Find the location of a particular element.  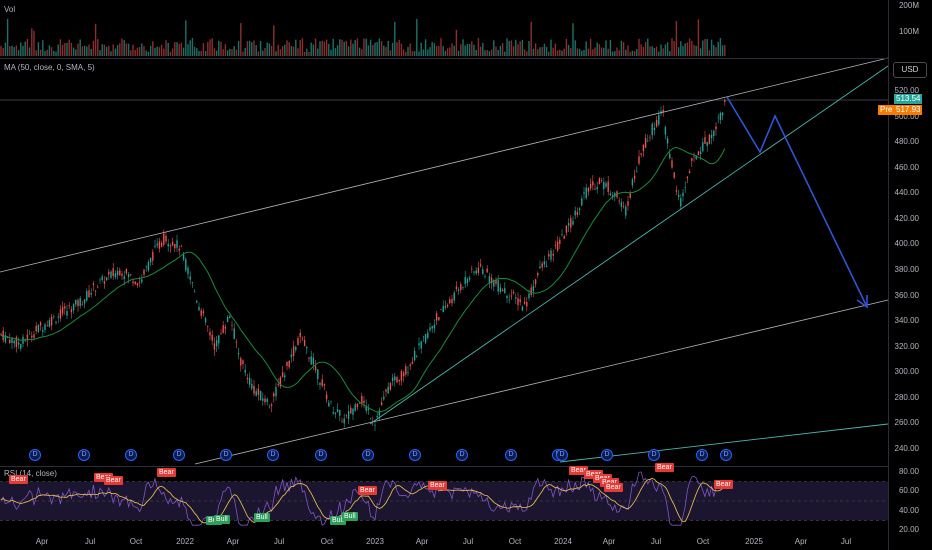

price-tick: 480.00 is located at coordinates (906, 142).